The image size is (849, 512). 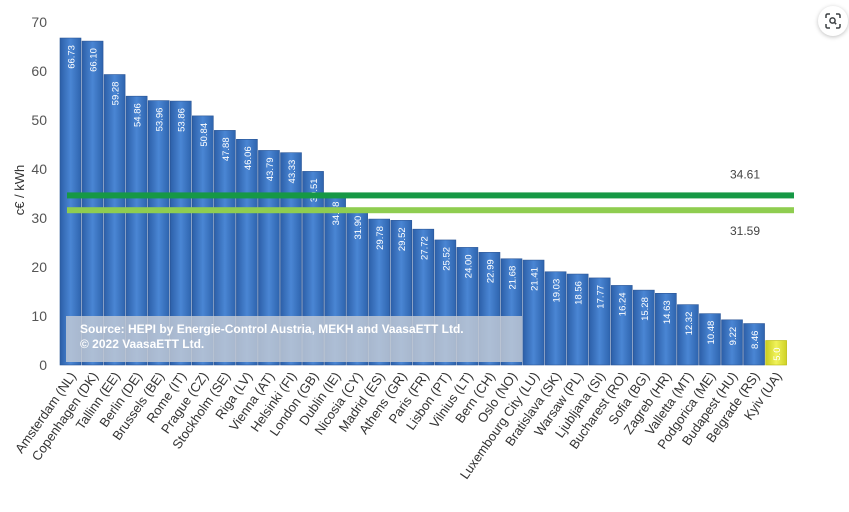 I want to click on bar-value-label: 27.72, so click(x=424, y=248).